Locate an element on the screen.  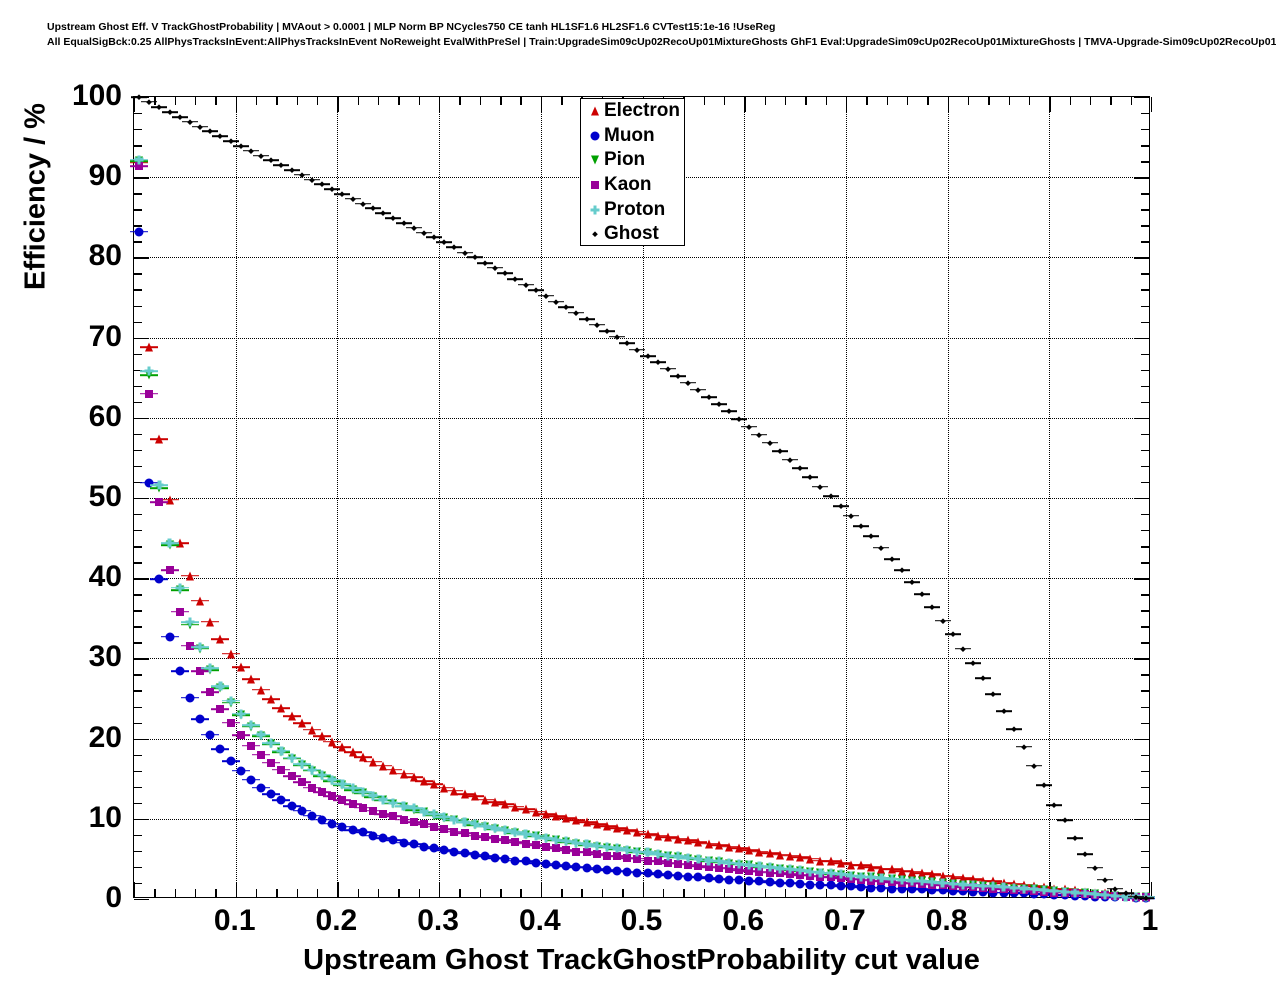
legend-item-proton: Proton is located at coordinates (632, 209).